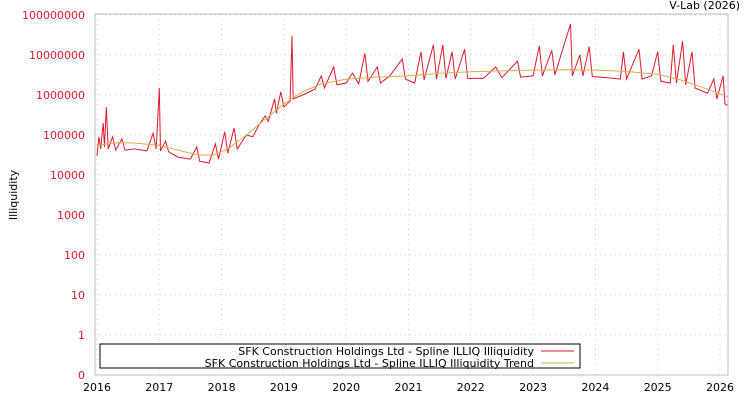  Describe the element at coordinates (81, 375) in the screenshot. I see `y-tick-label: 0` at that location.